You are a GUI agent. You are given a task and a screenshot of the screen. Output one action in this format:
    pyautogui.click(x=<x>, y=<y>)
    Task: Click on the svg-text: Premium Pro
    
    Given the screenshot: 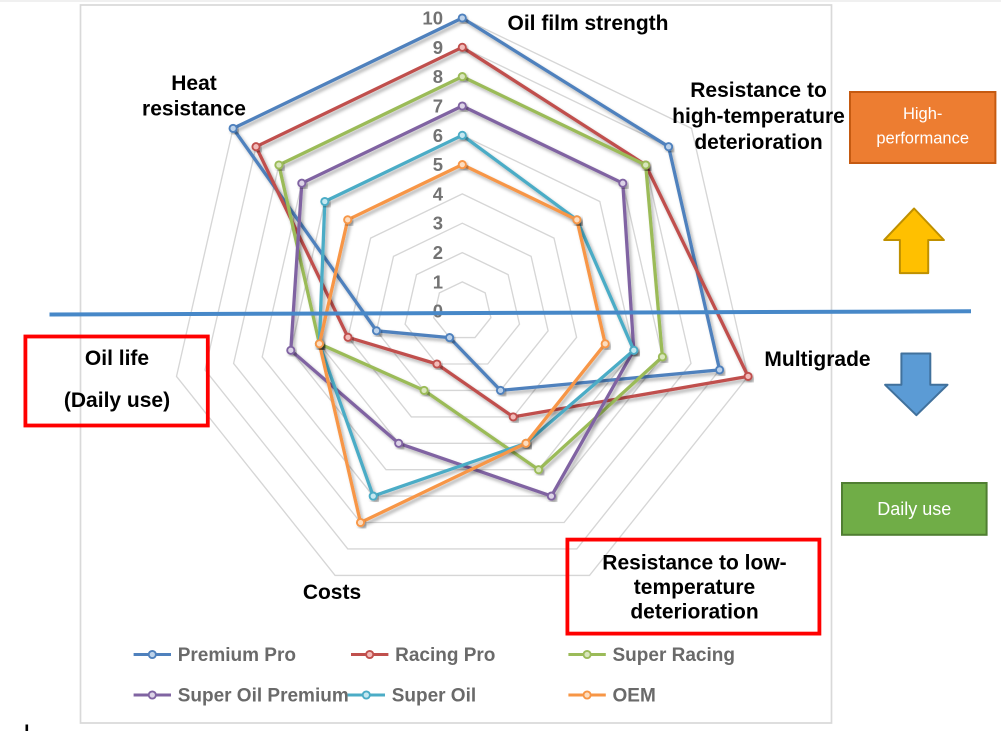 What is the action you would take?
    pyautogui.click(x=237, y=655)
    